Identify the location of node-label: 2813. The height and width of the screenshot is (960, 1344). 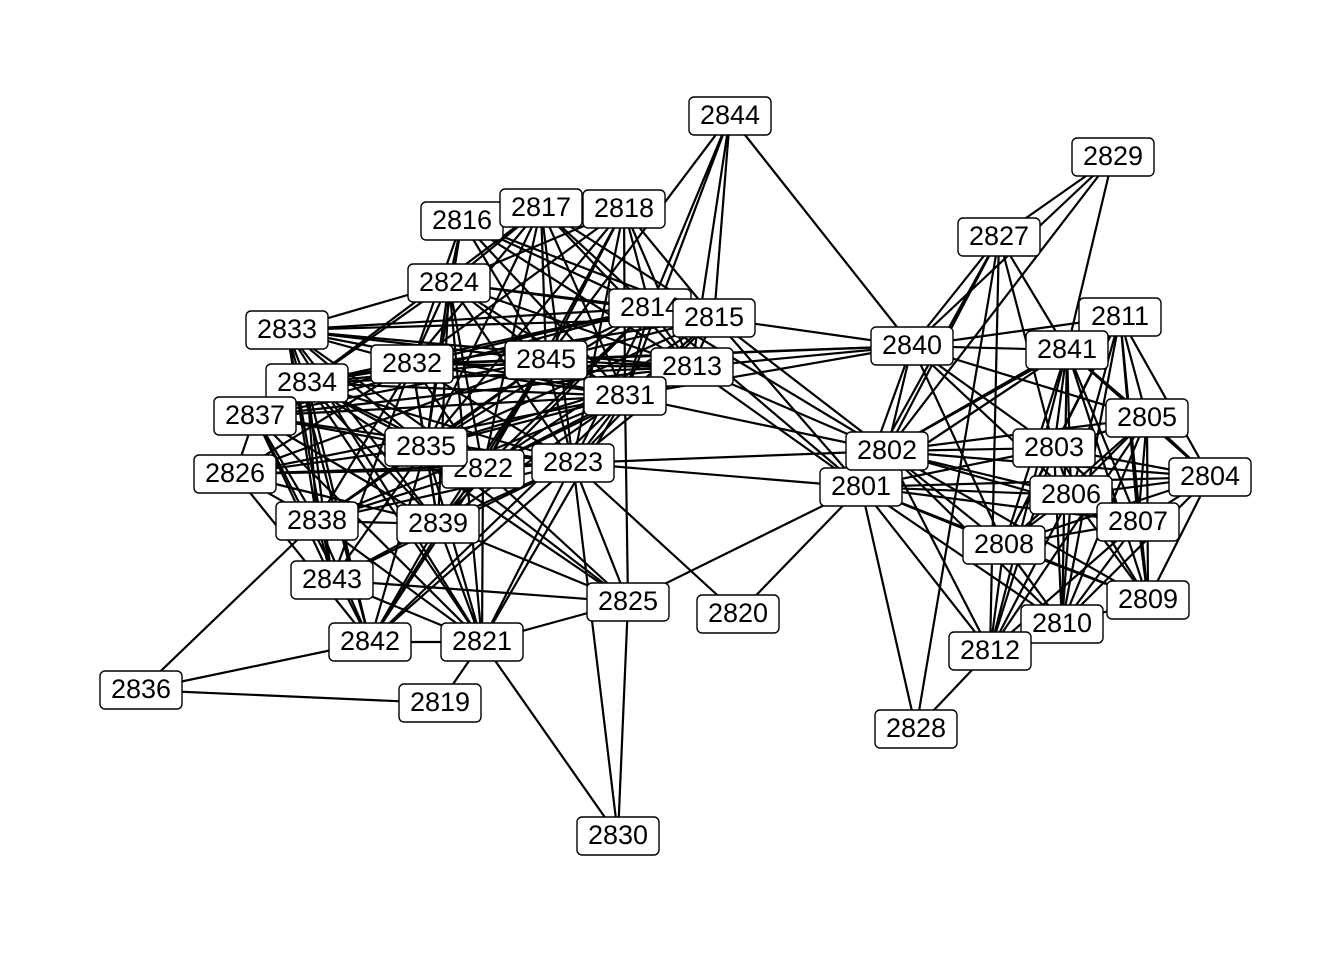
(692, 366).